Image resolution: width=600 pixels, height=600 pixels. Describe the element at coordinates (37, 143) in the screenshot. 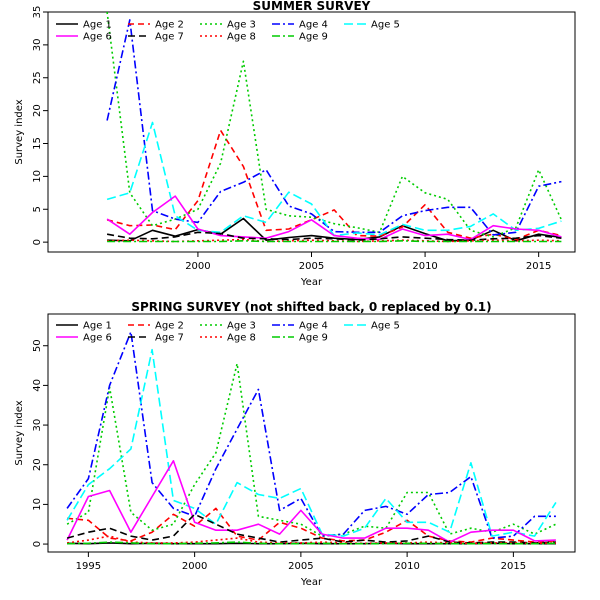

I see `y-tick-label: 15` at that location.